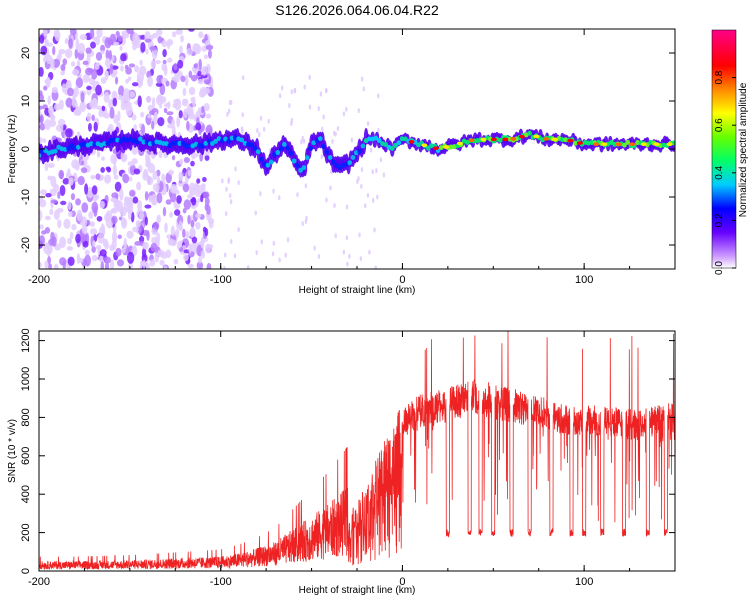  What do you see at coordinates (724, 149) in the screenshot?
I see `colorbar-gradient` at bounding box center [724, 149].